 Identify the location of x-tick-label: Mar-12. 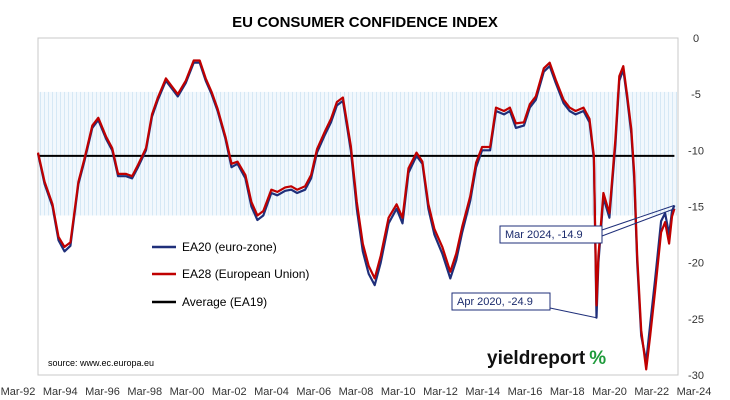
(440, 392).